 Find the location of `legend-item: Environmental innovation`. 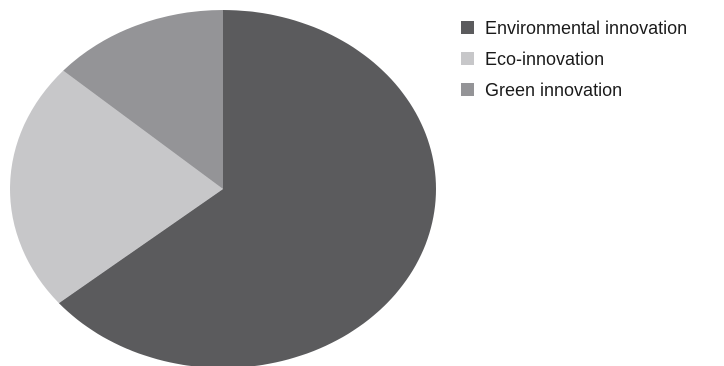

legend-item: Environmental innovation is located at coordinates (574, 27).